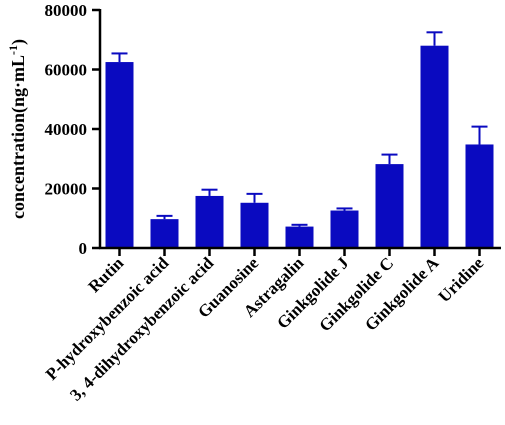 The width and height of the screenshot is (505, 425). Describe the element at coordinates (83, 248) in the screenshot. I see `y-tick-label-0: 0` at that location.